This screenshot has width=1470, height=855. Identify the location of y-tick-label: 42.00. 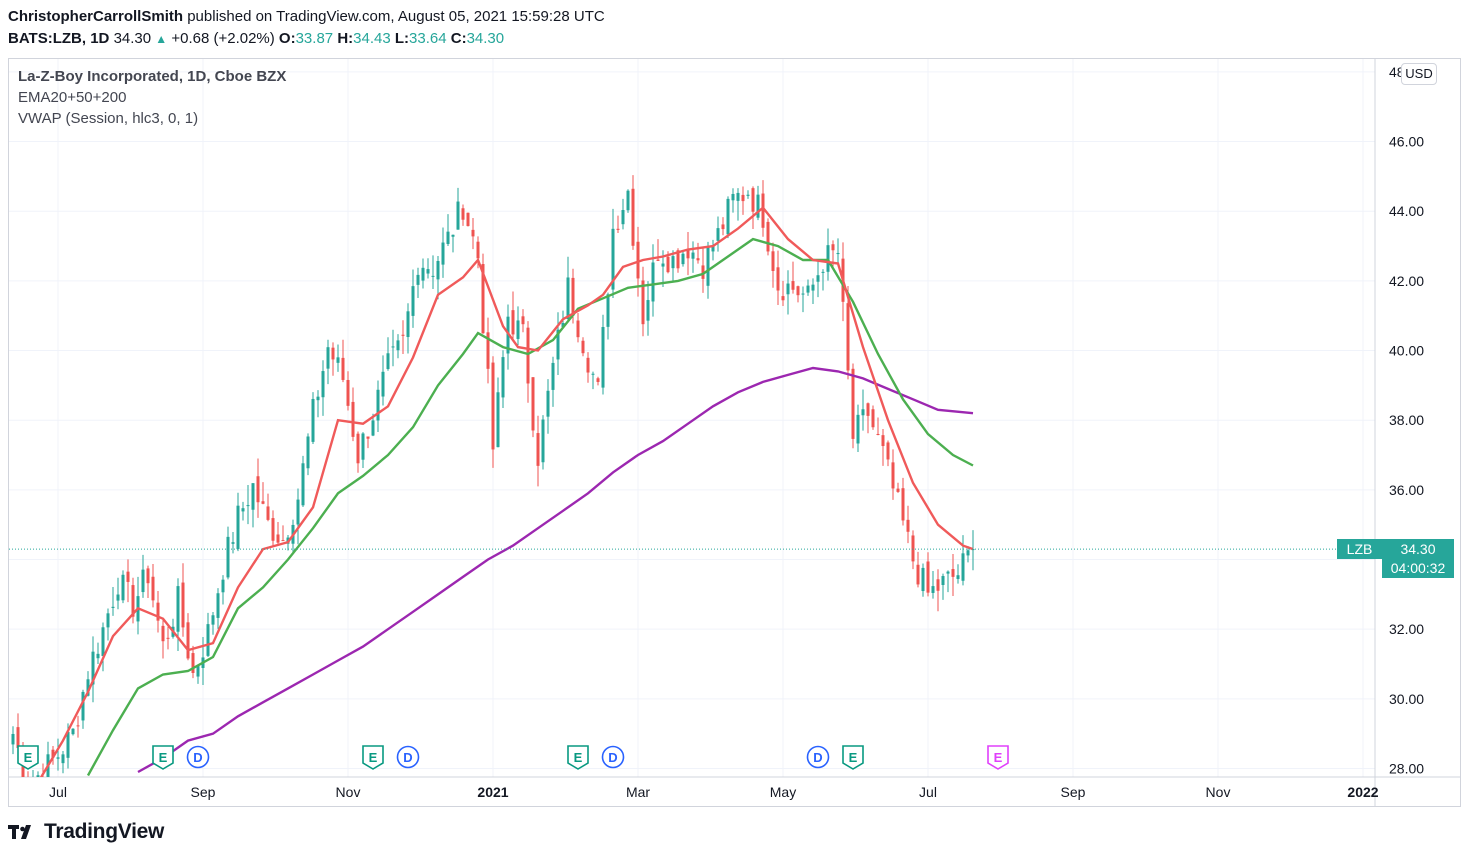
(1406, 281).